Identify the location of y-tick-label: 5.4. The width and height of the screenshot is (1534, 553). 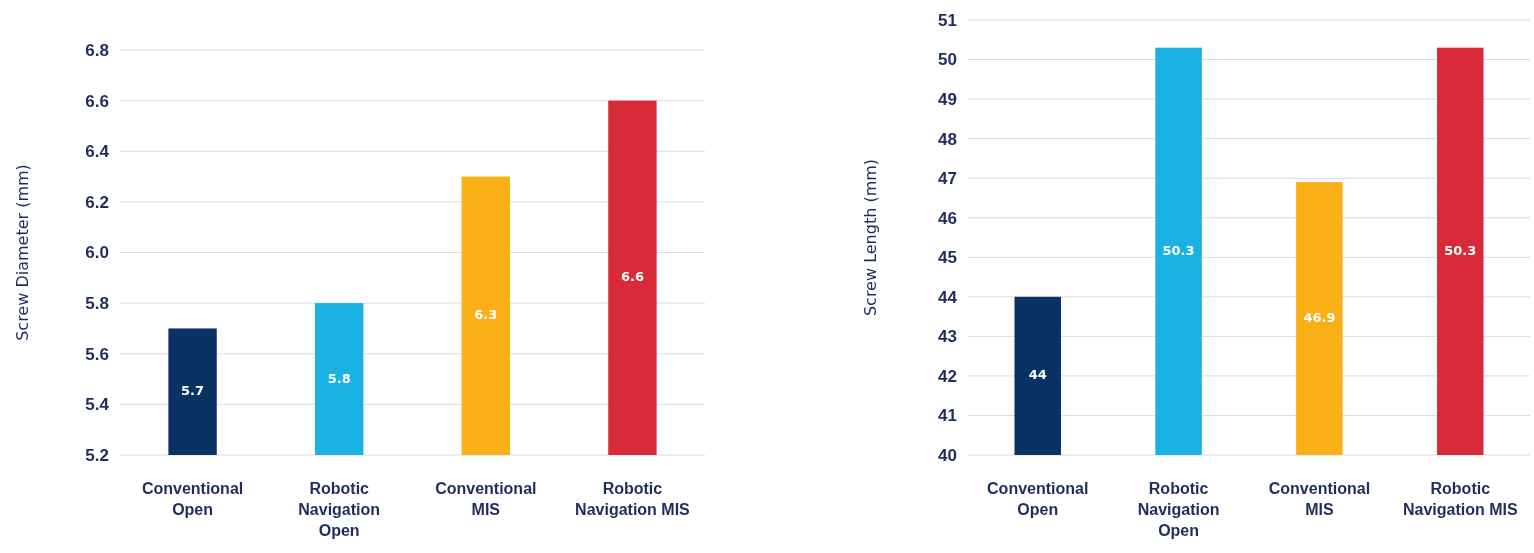
(97, 405).